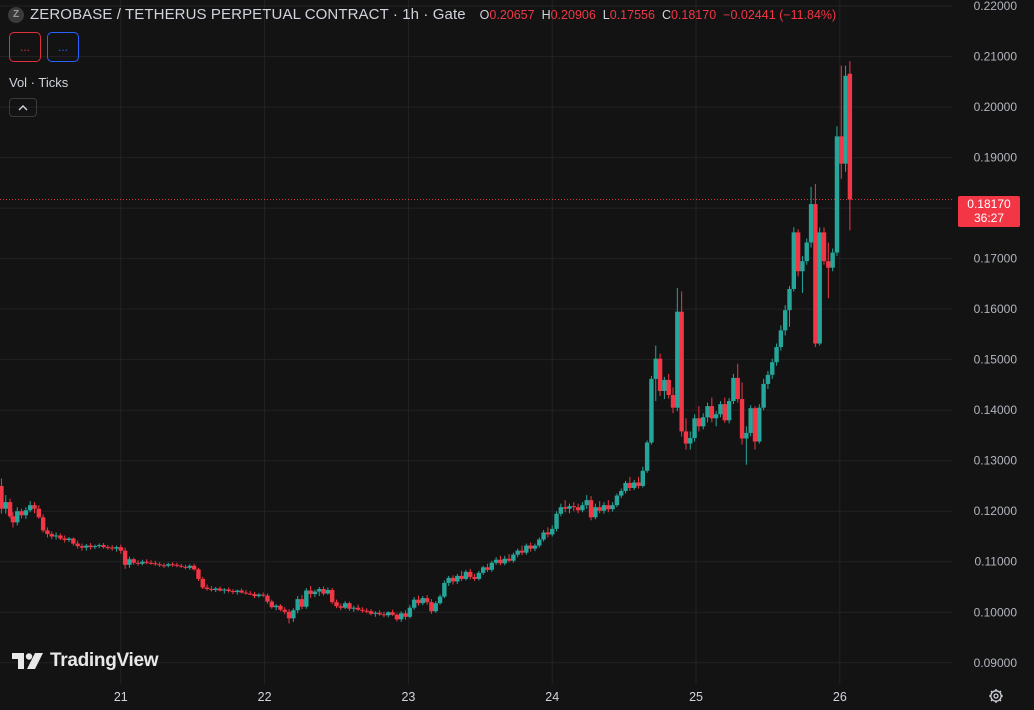 The image size is (1034, 710). What do you see at coordinates (85, 661) in the screenshot?
I see `tradingview-logo: TradingView` at bounding box center [85, 661].